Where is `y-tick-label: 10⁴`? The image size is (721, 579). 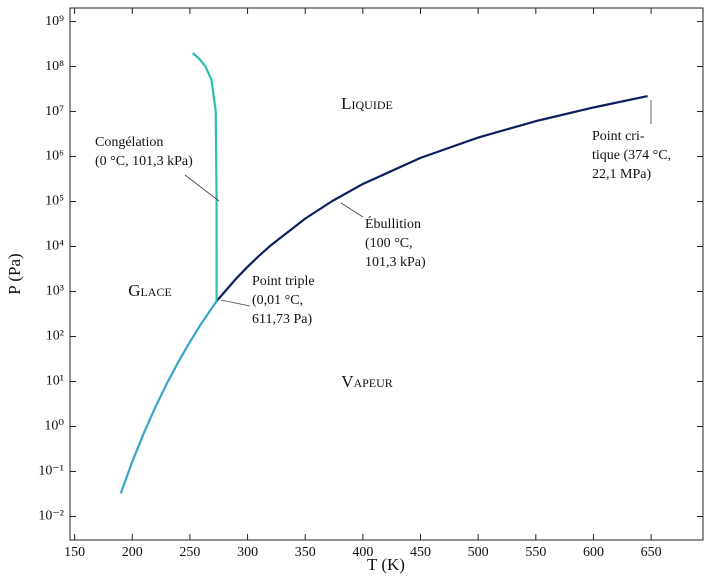
y-tick-label: 10⁴ is located at coordinates (54, 246).